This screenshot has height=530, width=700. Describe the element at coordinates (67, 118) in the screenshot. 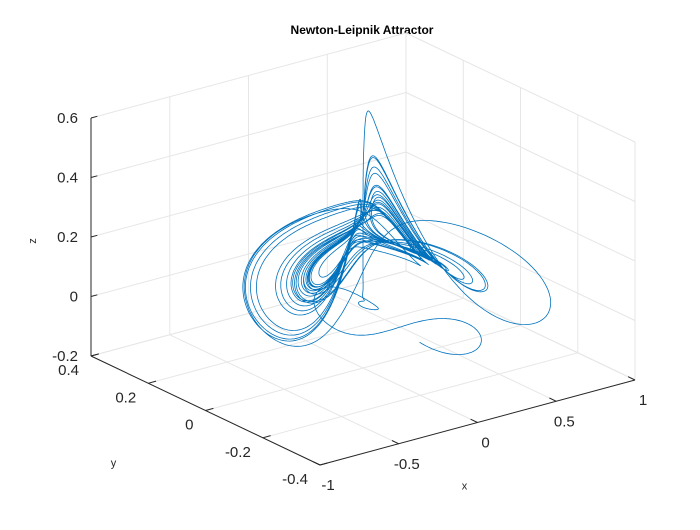

I see `z-tick-label: 0.6` at that location.